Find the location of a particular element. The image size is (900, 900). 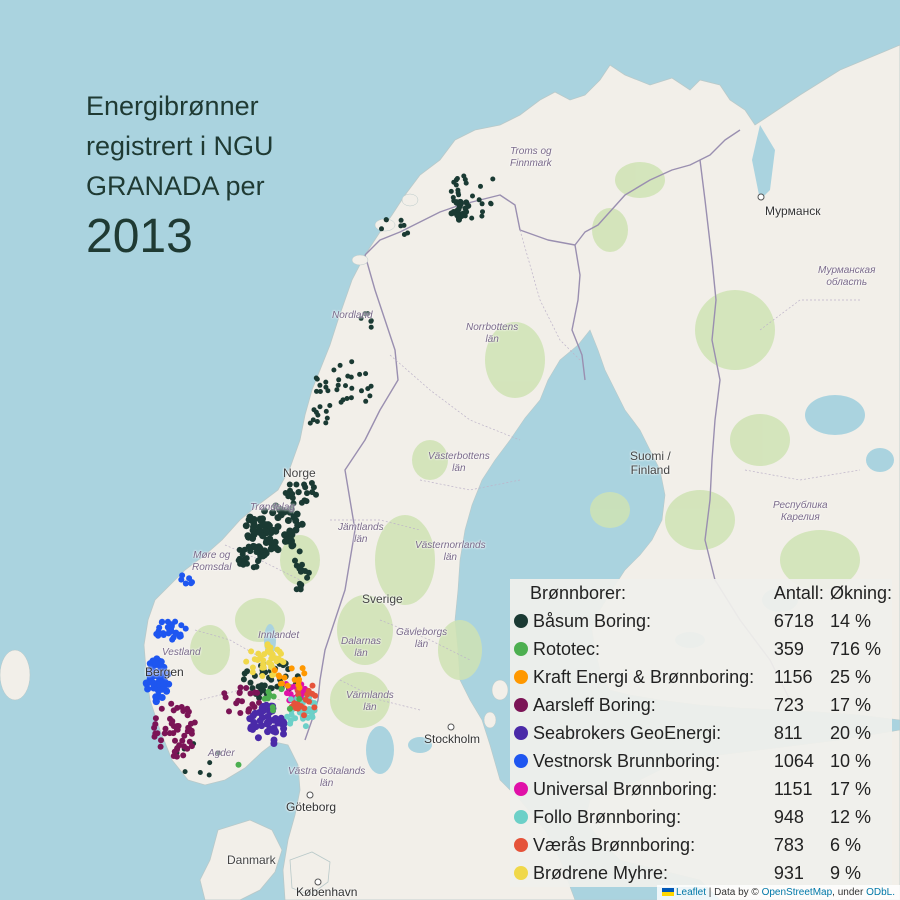

legend-row: Universal Brønnboring: 1151 17 % is located at coordinates (703, 789).